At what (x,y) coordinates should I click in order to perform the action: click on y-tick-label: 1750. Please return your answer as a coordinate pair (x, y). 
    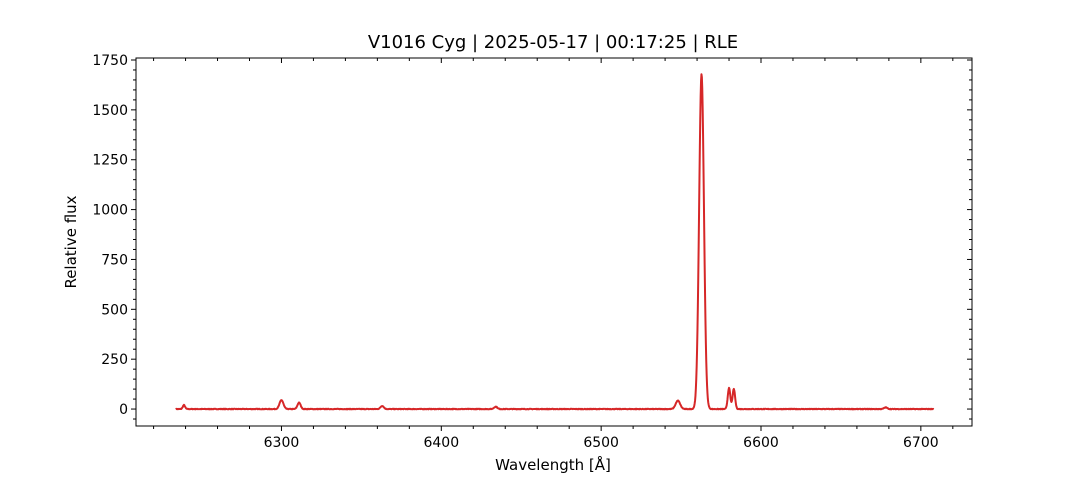
    Looking at the image, I should click on (110, 61).